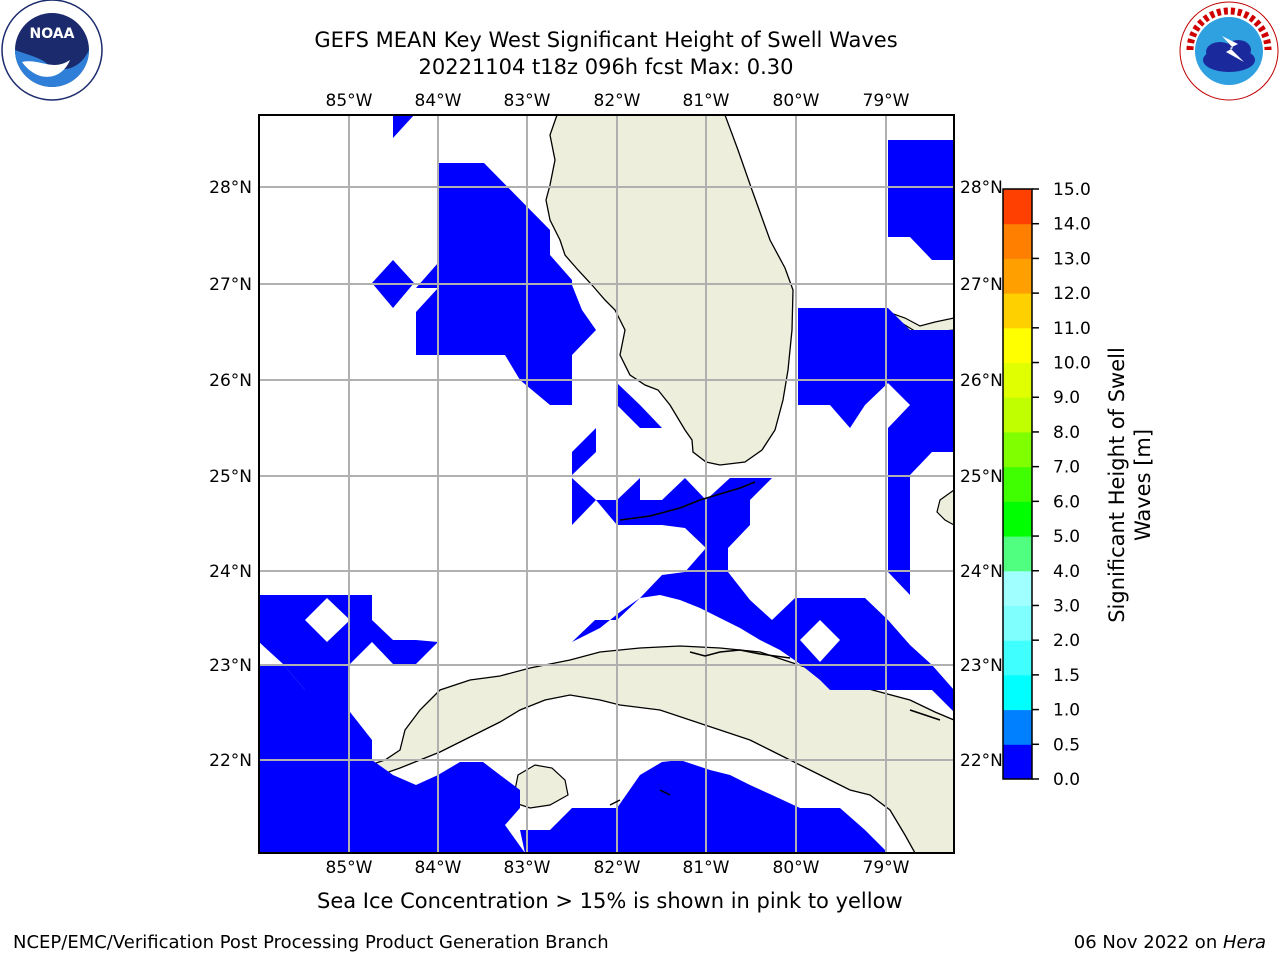  I want to click on colorbar-tick-label: 11.0, so click(1072, 329).